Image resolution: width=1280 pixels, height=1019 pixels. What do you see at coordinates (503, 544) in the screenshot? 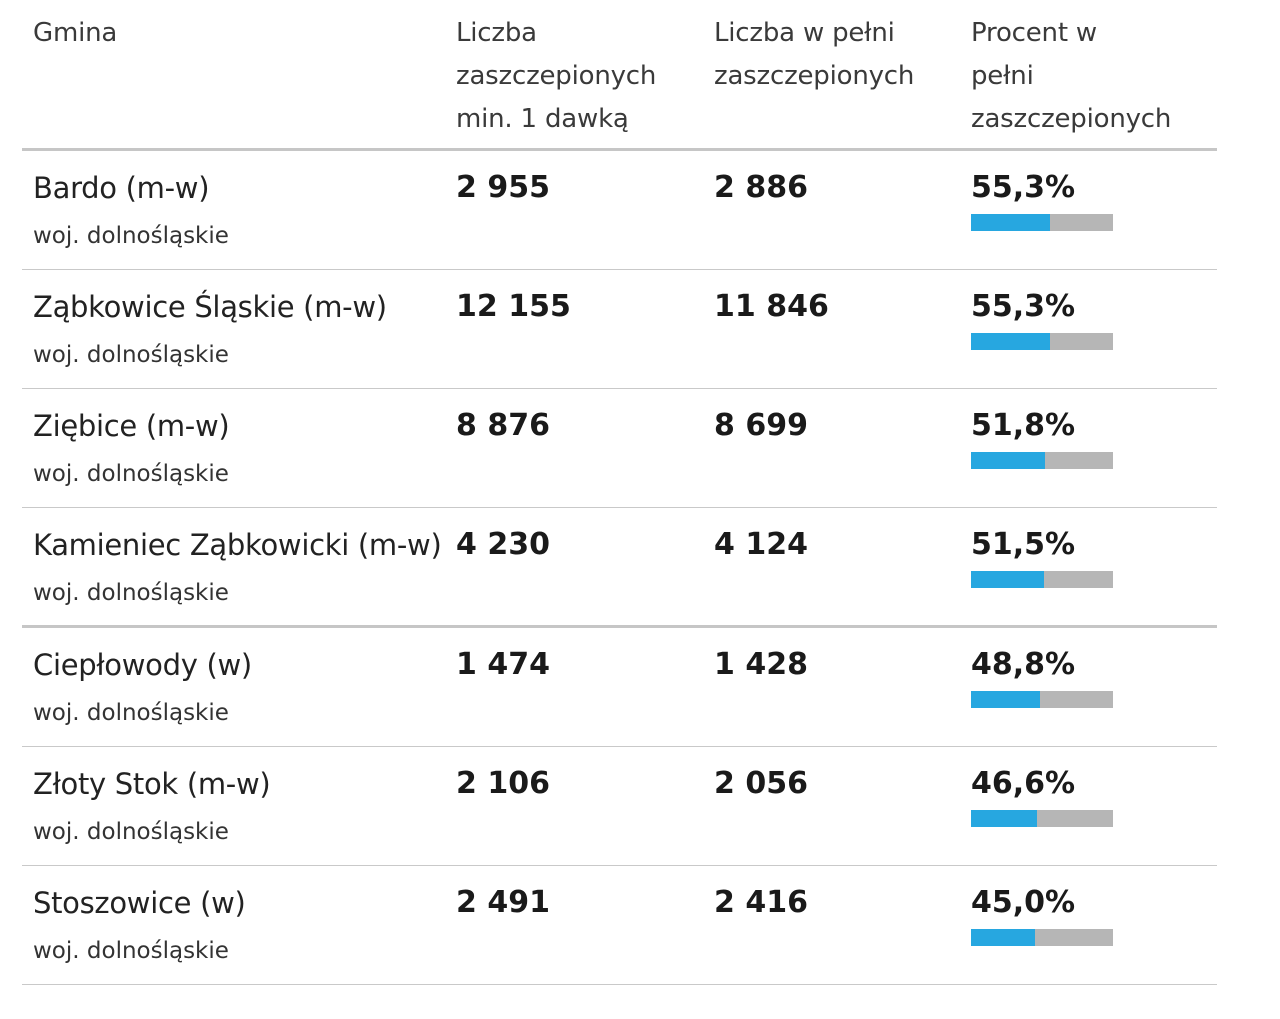
I see `dose1-count: 4 230` at bounding box center [503, 544].